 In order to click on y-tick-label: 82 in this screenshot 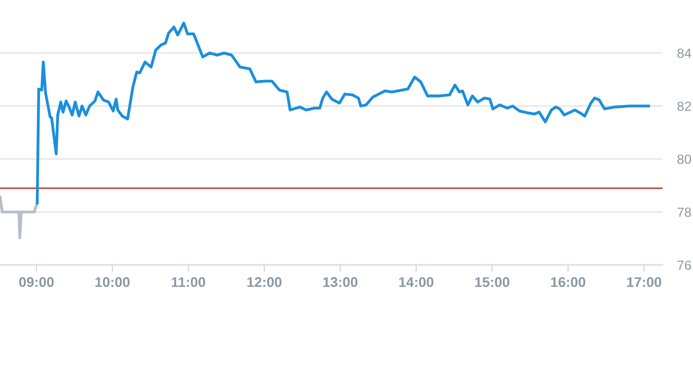, I will do `click(684, 106)`.